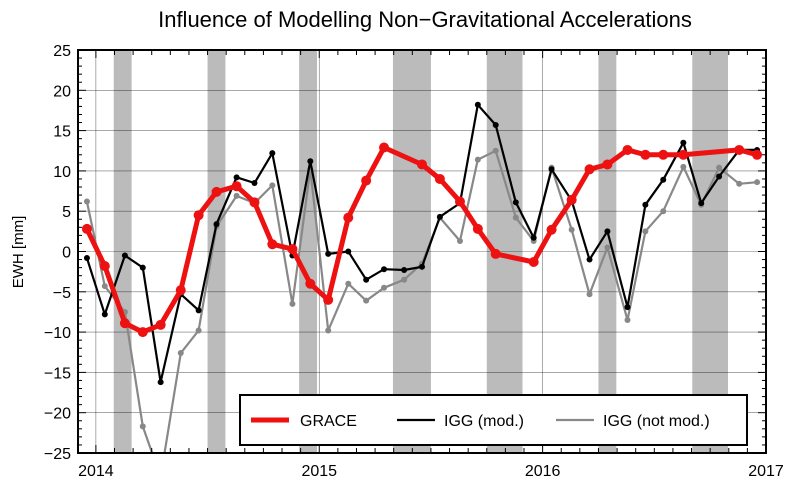 The image size is (798, 497). Describe the element at coordinates (62, 51) in the screenshot. I see `y-tick-label: 25` at that location.